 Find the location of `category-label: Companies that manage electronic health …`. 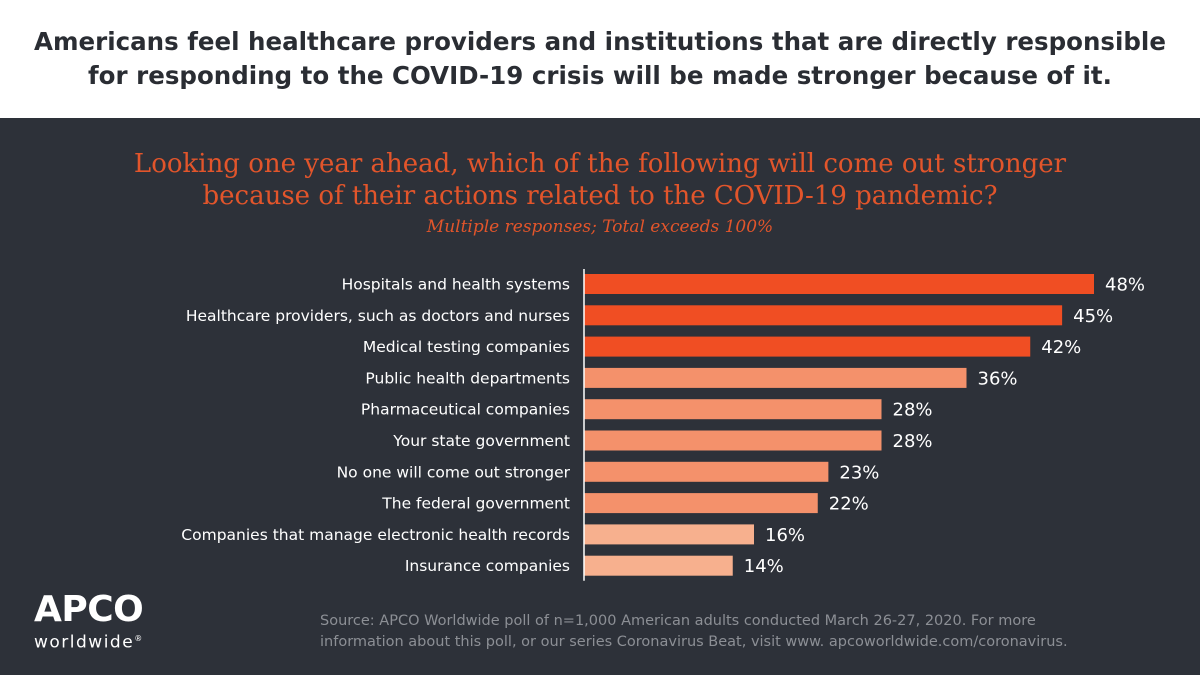

category-label: Companies that manage electronic health … is located at coordinates (375, 535).